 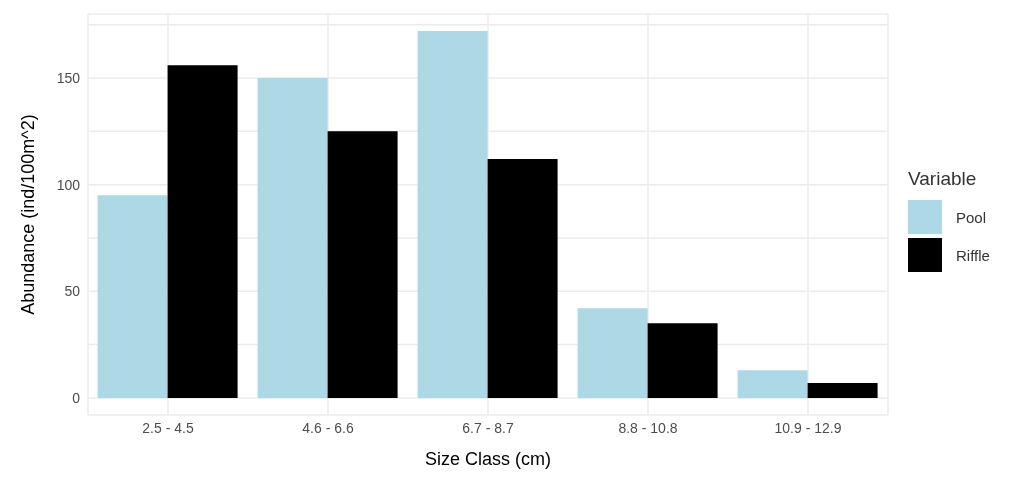 I want to click on x-tick-label: 2.5 - 4.5, so click(x=168, y=427).